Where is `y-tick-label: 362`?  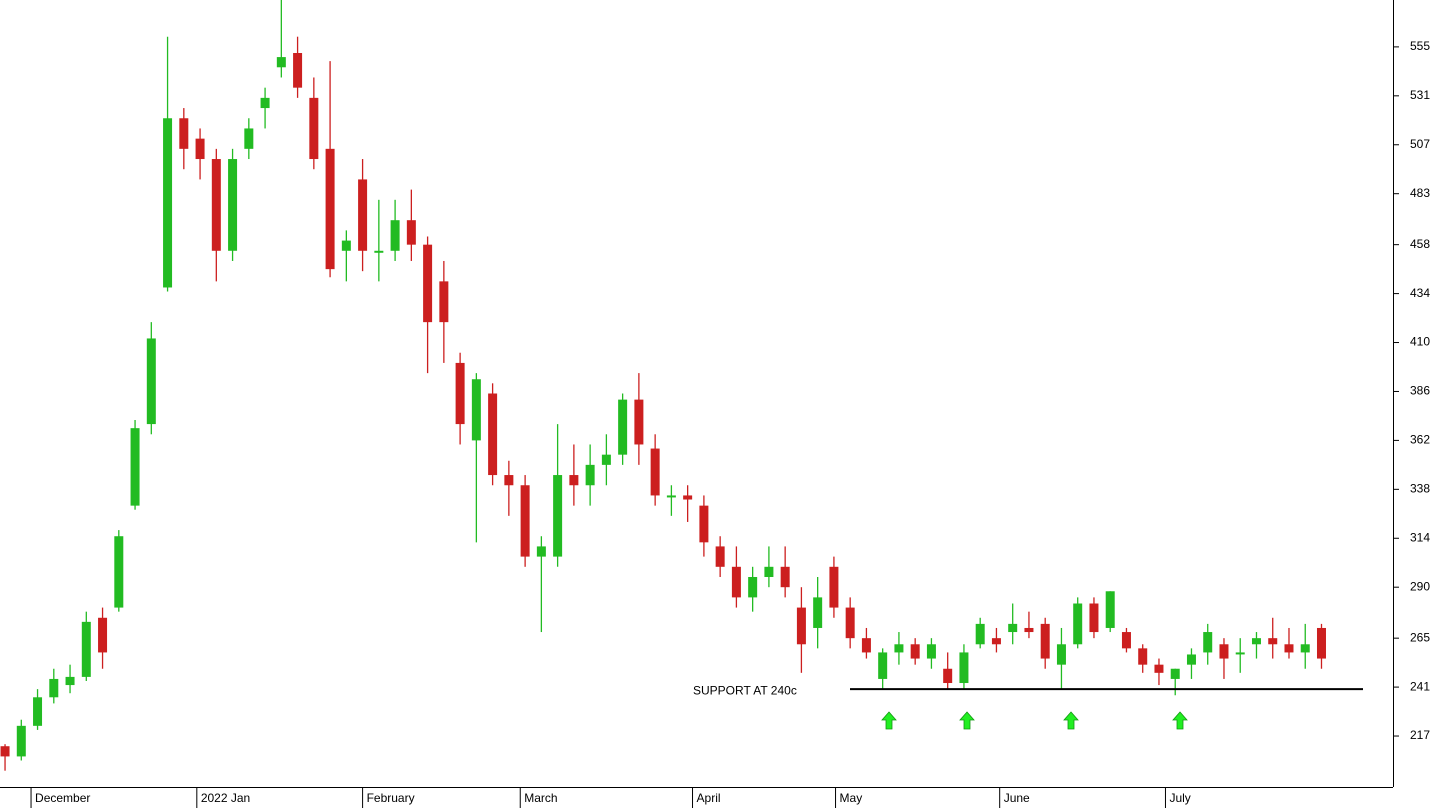
y-tick-label: 362 is located at coordinates (1420, 440).